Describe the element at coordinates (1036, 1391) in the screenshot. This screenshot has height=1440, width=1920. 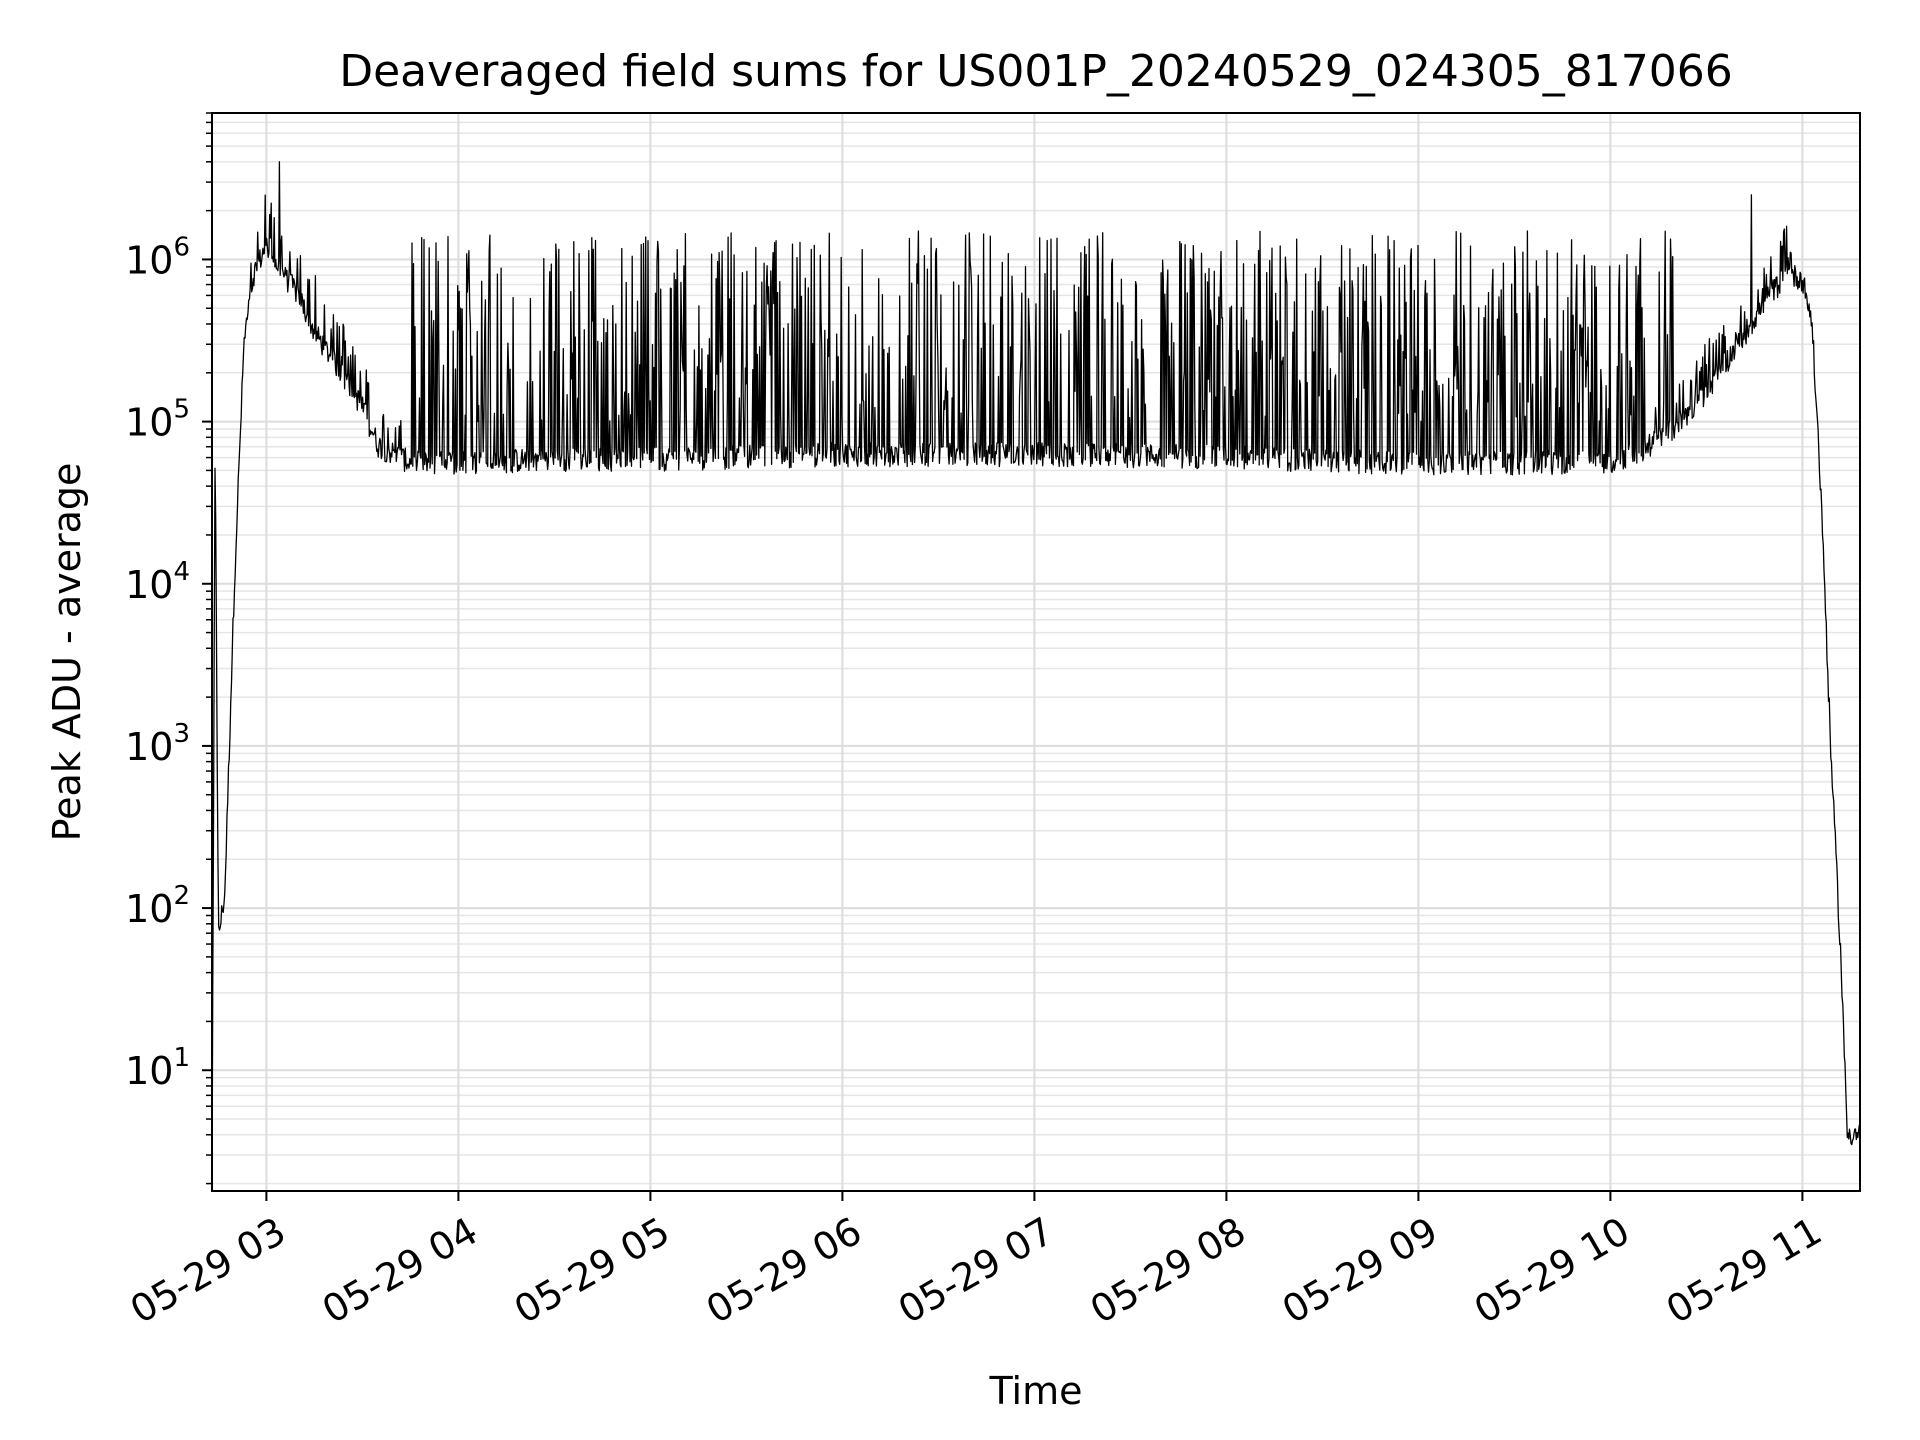
I see `x-axis-label: Time` at that location.